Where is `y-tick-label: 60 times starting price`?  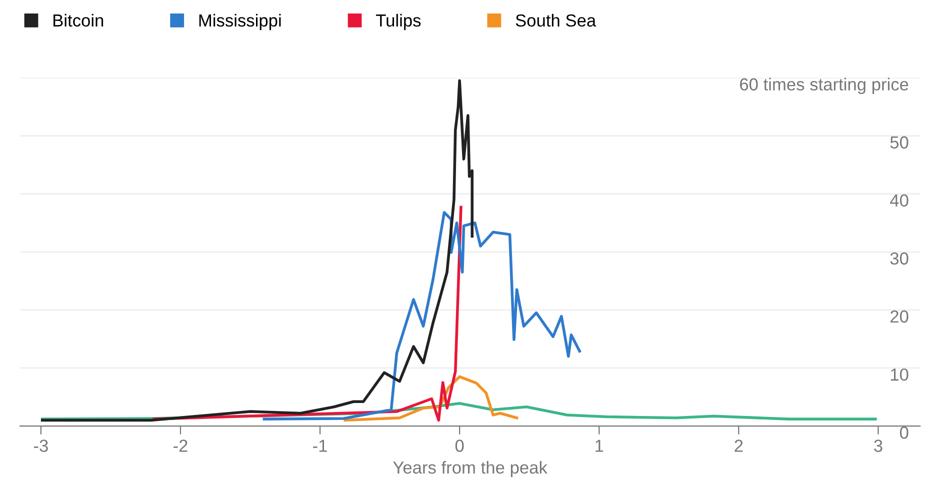 y-tick-label: 60 times starting price is located at coordinates (824, 86).